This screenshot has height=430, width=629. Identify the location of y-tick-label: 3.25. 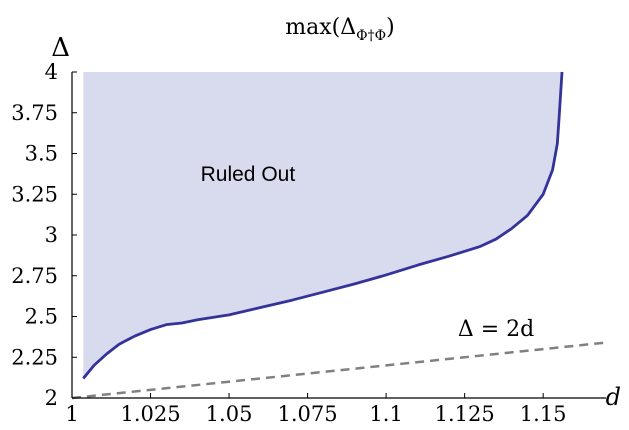
(34, 194).